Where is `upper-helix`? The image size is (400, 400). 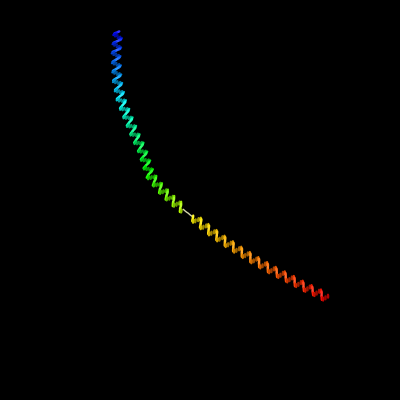 upper-helix is located at coordinates (146, 122).